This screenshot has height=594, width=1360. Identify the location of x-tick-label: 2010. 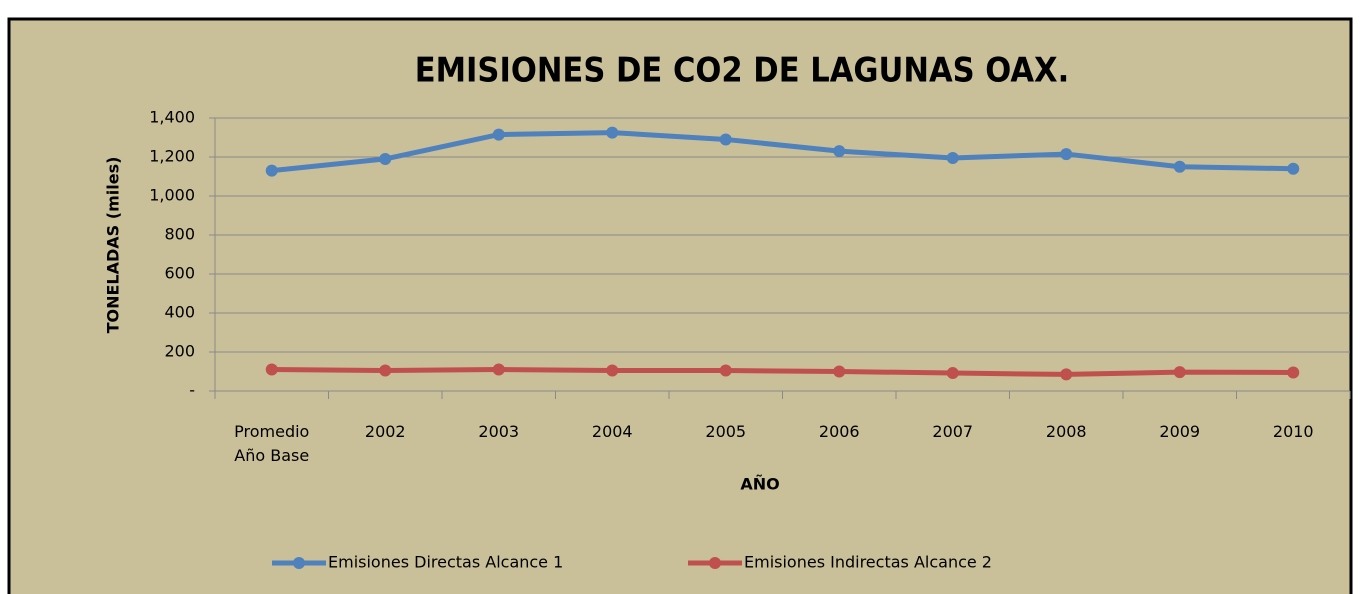
(1293, 431).